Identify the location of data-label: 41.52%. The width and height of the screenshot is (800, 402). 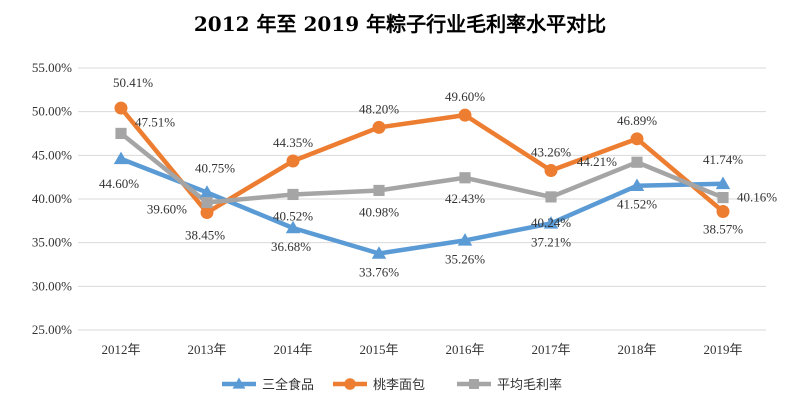
(637, 204).